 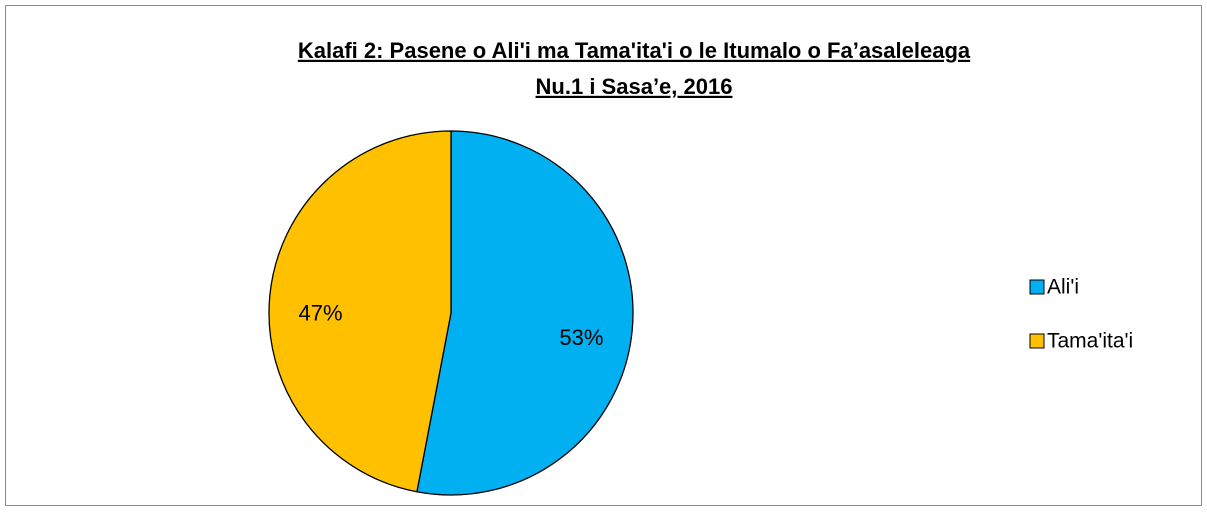 What do you see at coordinates (634, 86) in the screenshot?
I see `chart-title: Nu.1 i Sasa’e, 2016` at bounding box center [634, 86].